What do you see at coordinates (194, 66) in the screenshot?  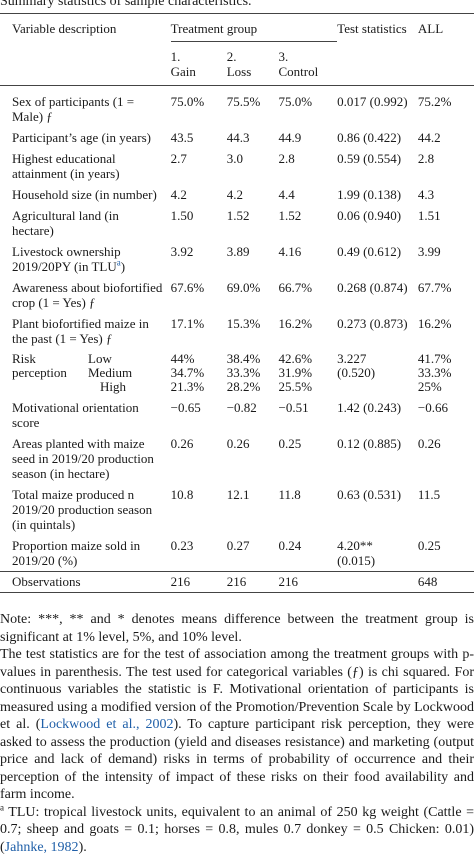 I see `header-group-gain: 1. Gain` at bounding box center [194, 66].